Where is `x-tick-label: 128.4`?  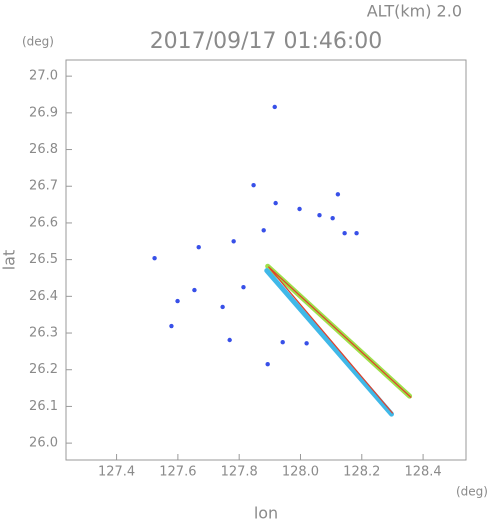 x-tick-label: 128.4 is located at coordinates (422, 472).